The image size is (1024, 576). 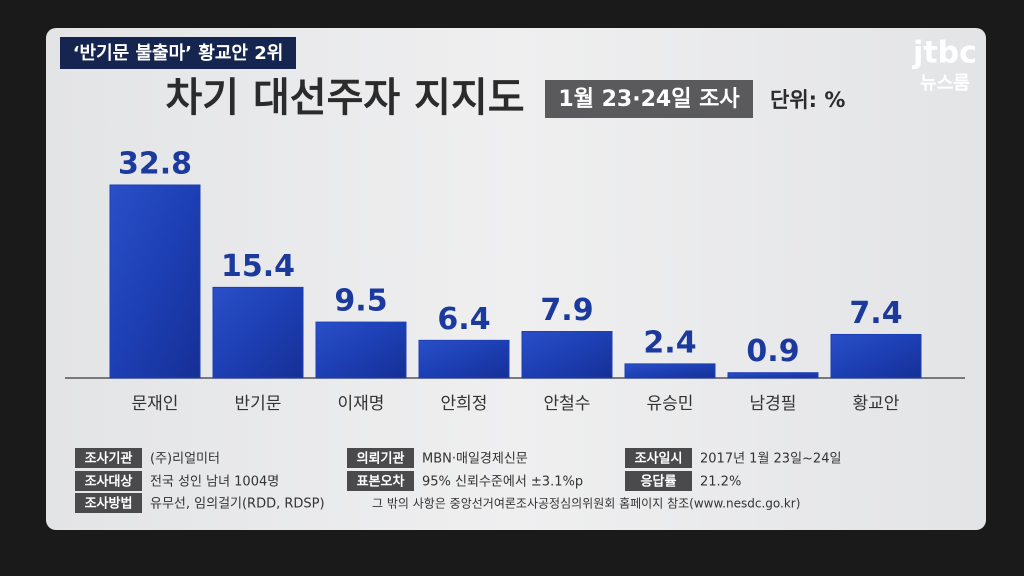 I want to click on survey-text: MBN·매일경제신문, so click(x=475, y=459).